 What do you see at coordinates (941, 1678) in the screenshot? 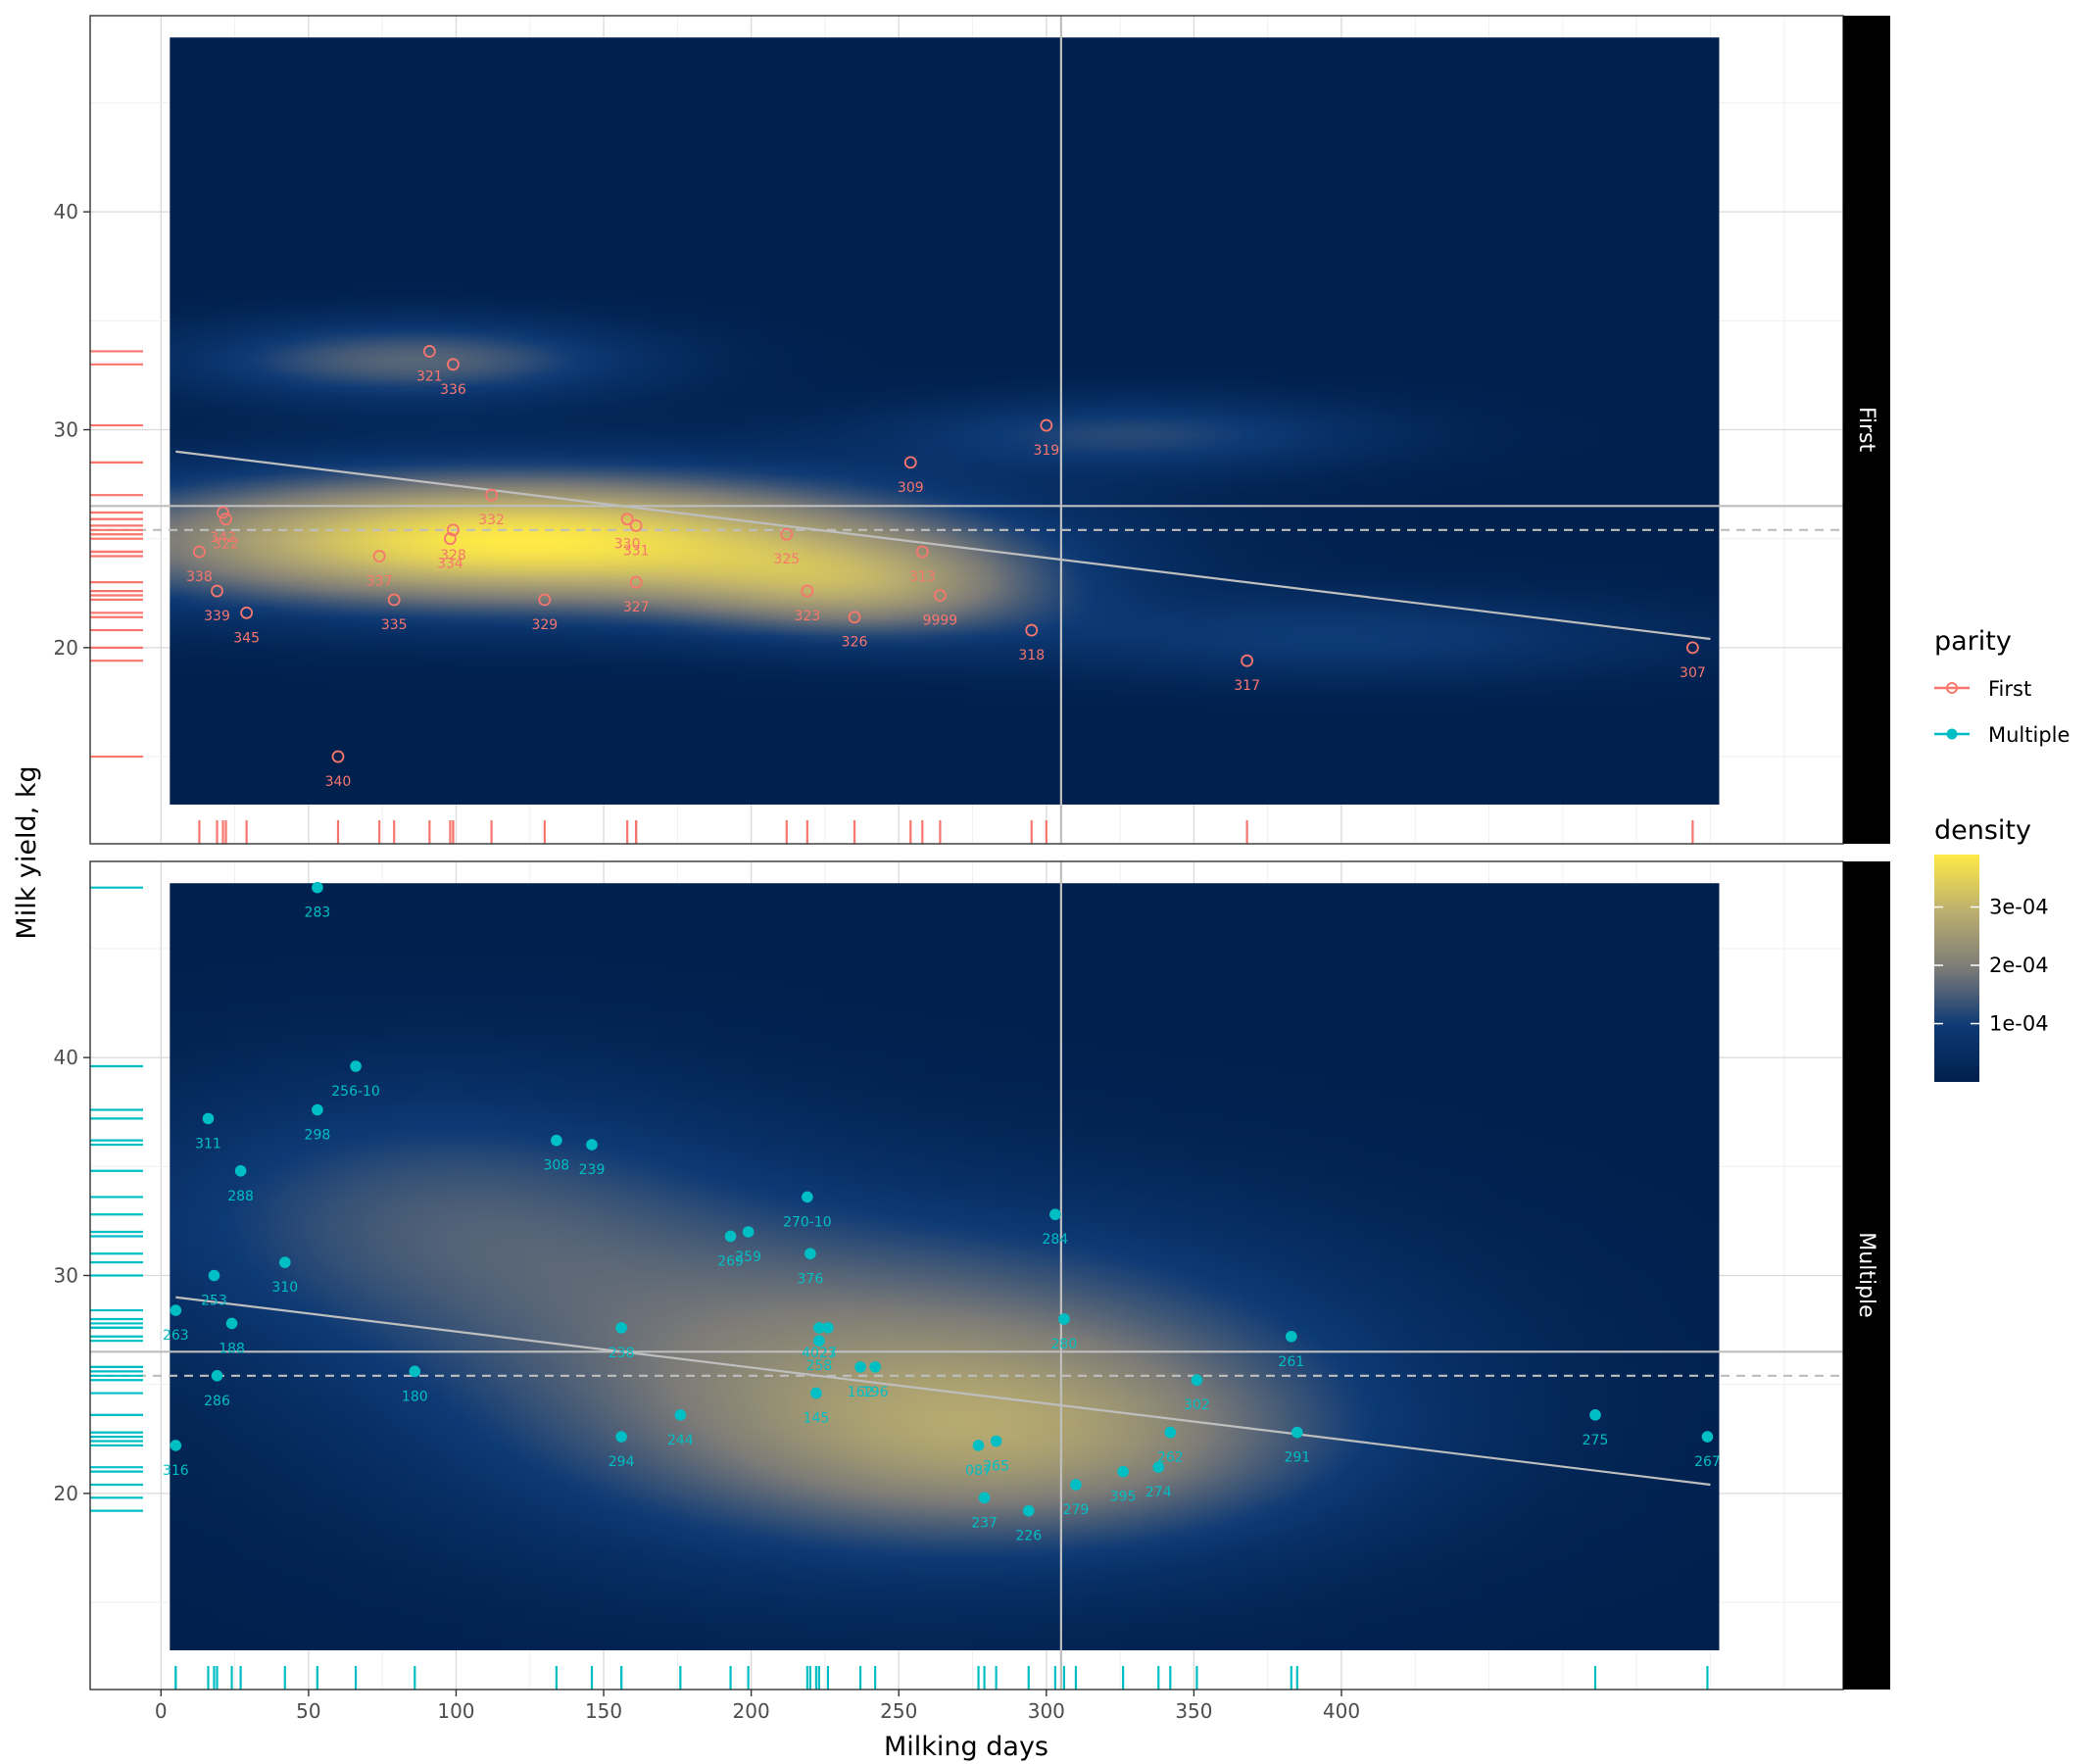
I see `panel-multiple-x-rug` at bounding box center [941, 1678].